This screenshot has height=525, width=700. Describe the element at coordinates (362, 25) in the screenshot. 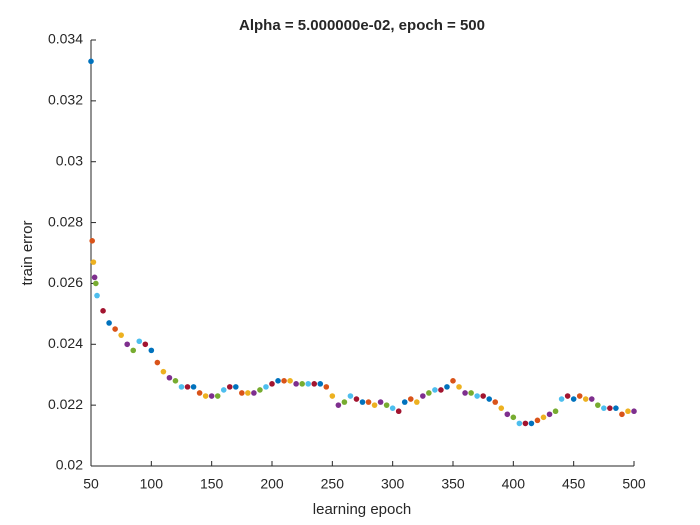

I see `chart-title: Alpha = 5.000000e-02, epoch = 500` at that location.